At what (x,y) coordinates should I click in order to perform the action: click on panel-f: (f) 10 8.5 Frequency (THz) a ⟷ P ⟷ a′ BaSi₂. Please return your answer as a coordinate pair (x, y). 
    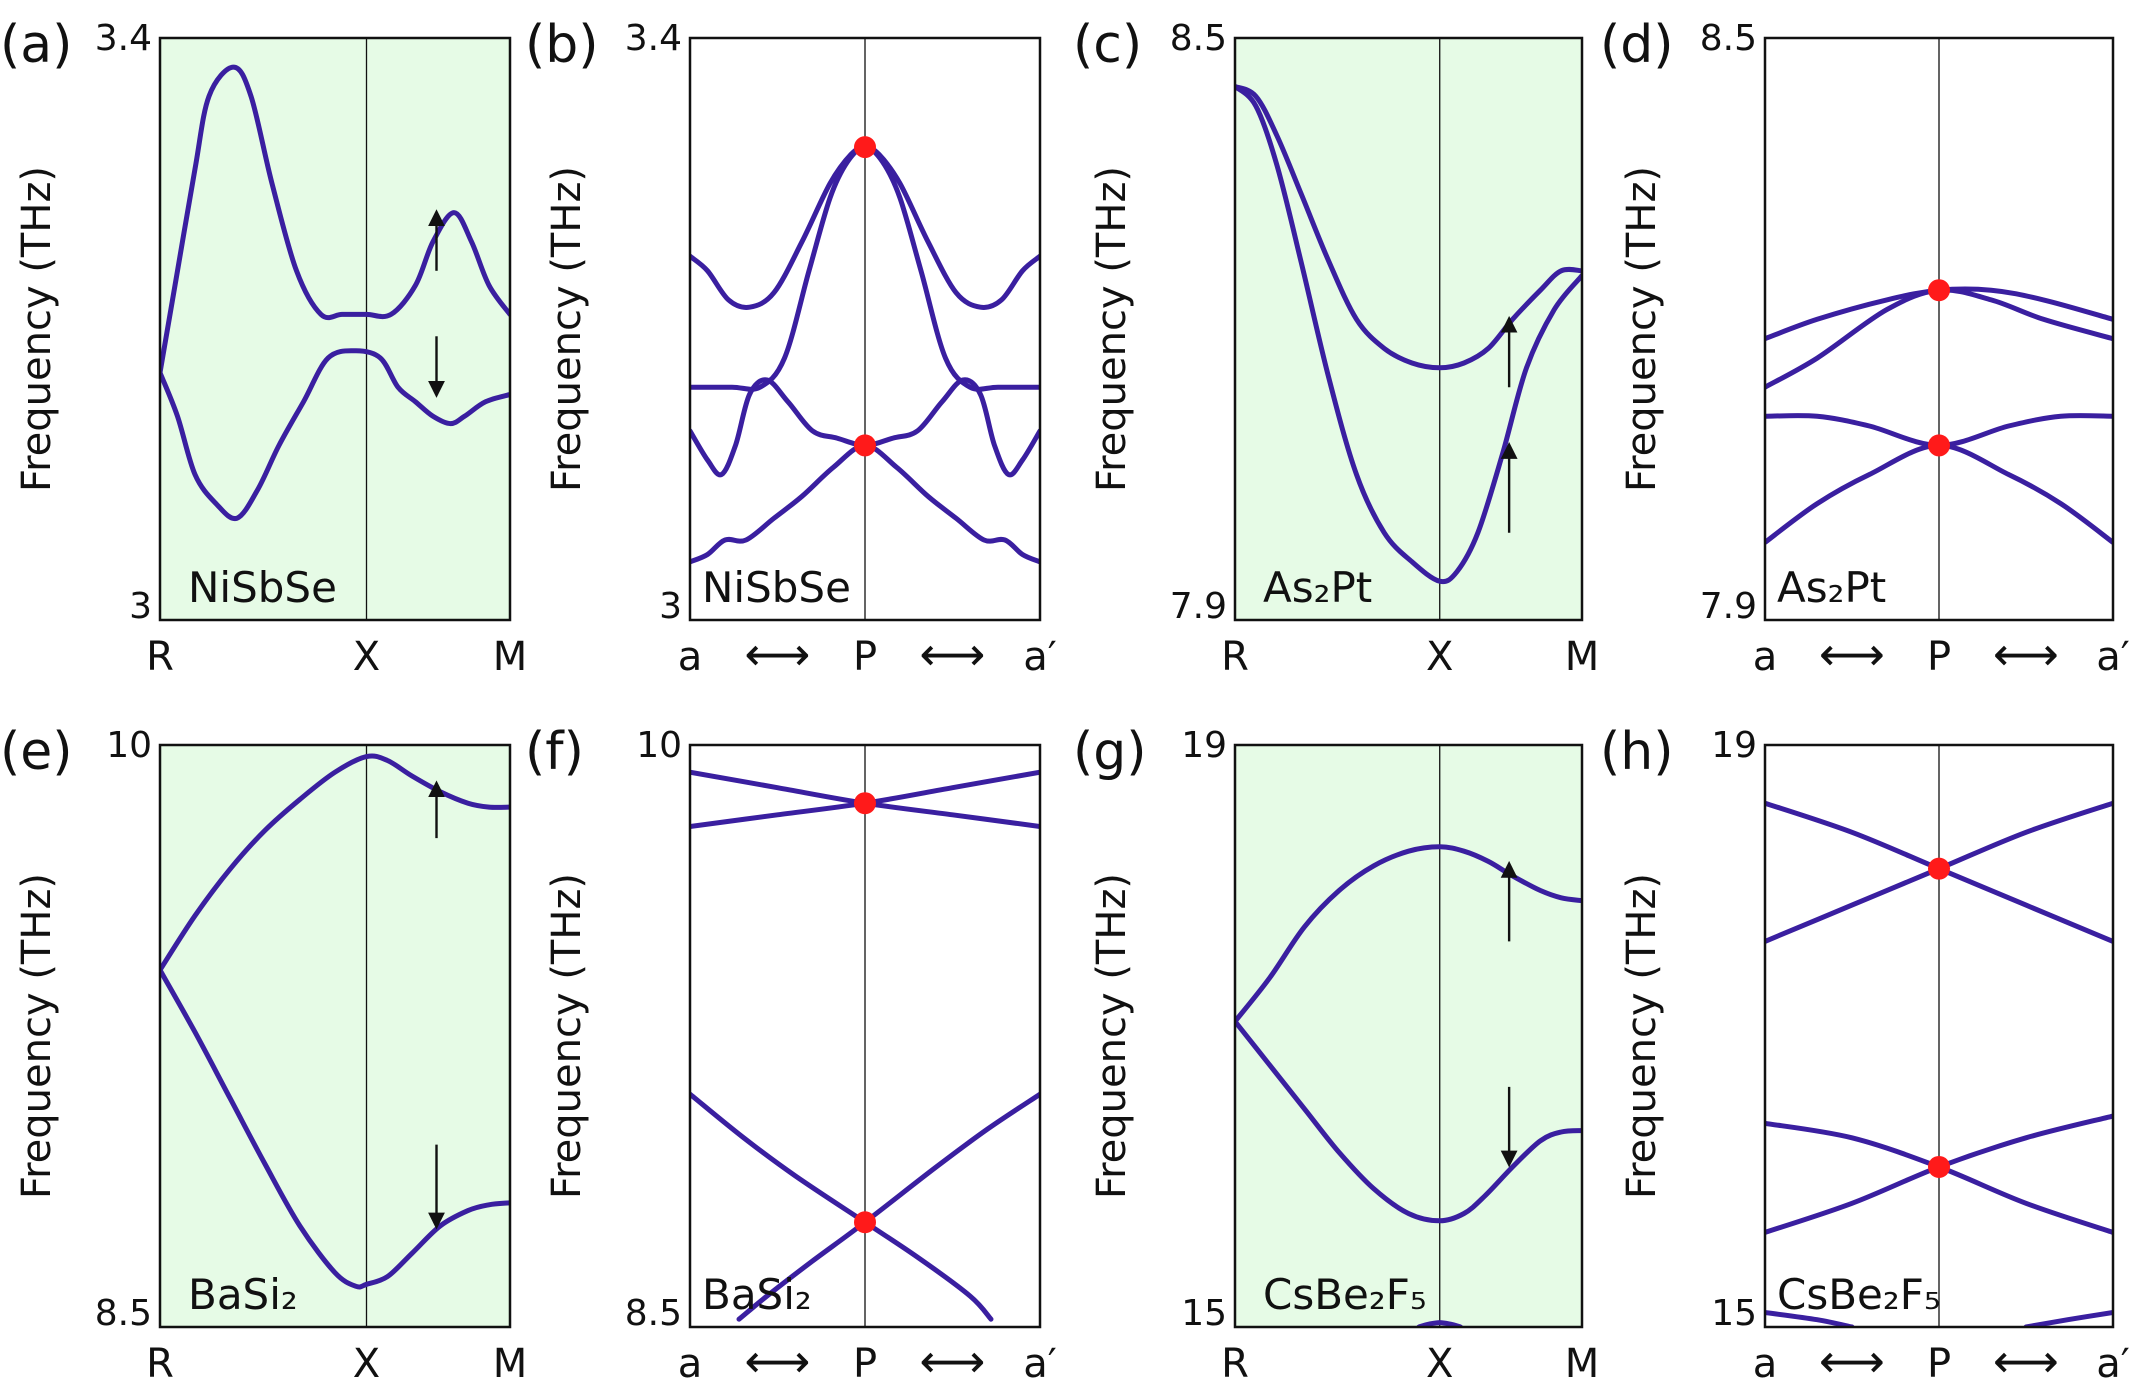
    Looking at the image, I should click on (791, 1054).